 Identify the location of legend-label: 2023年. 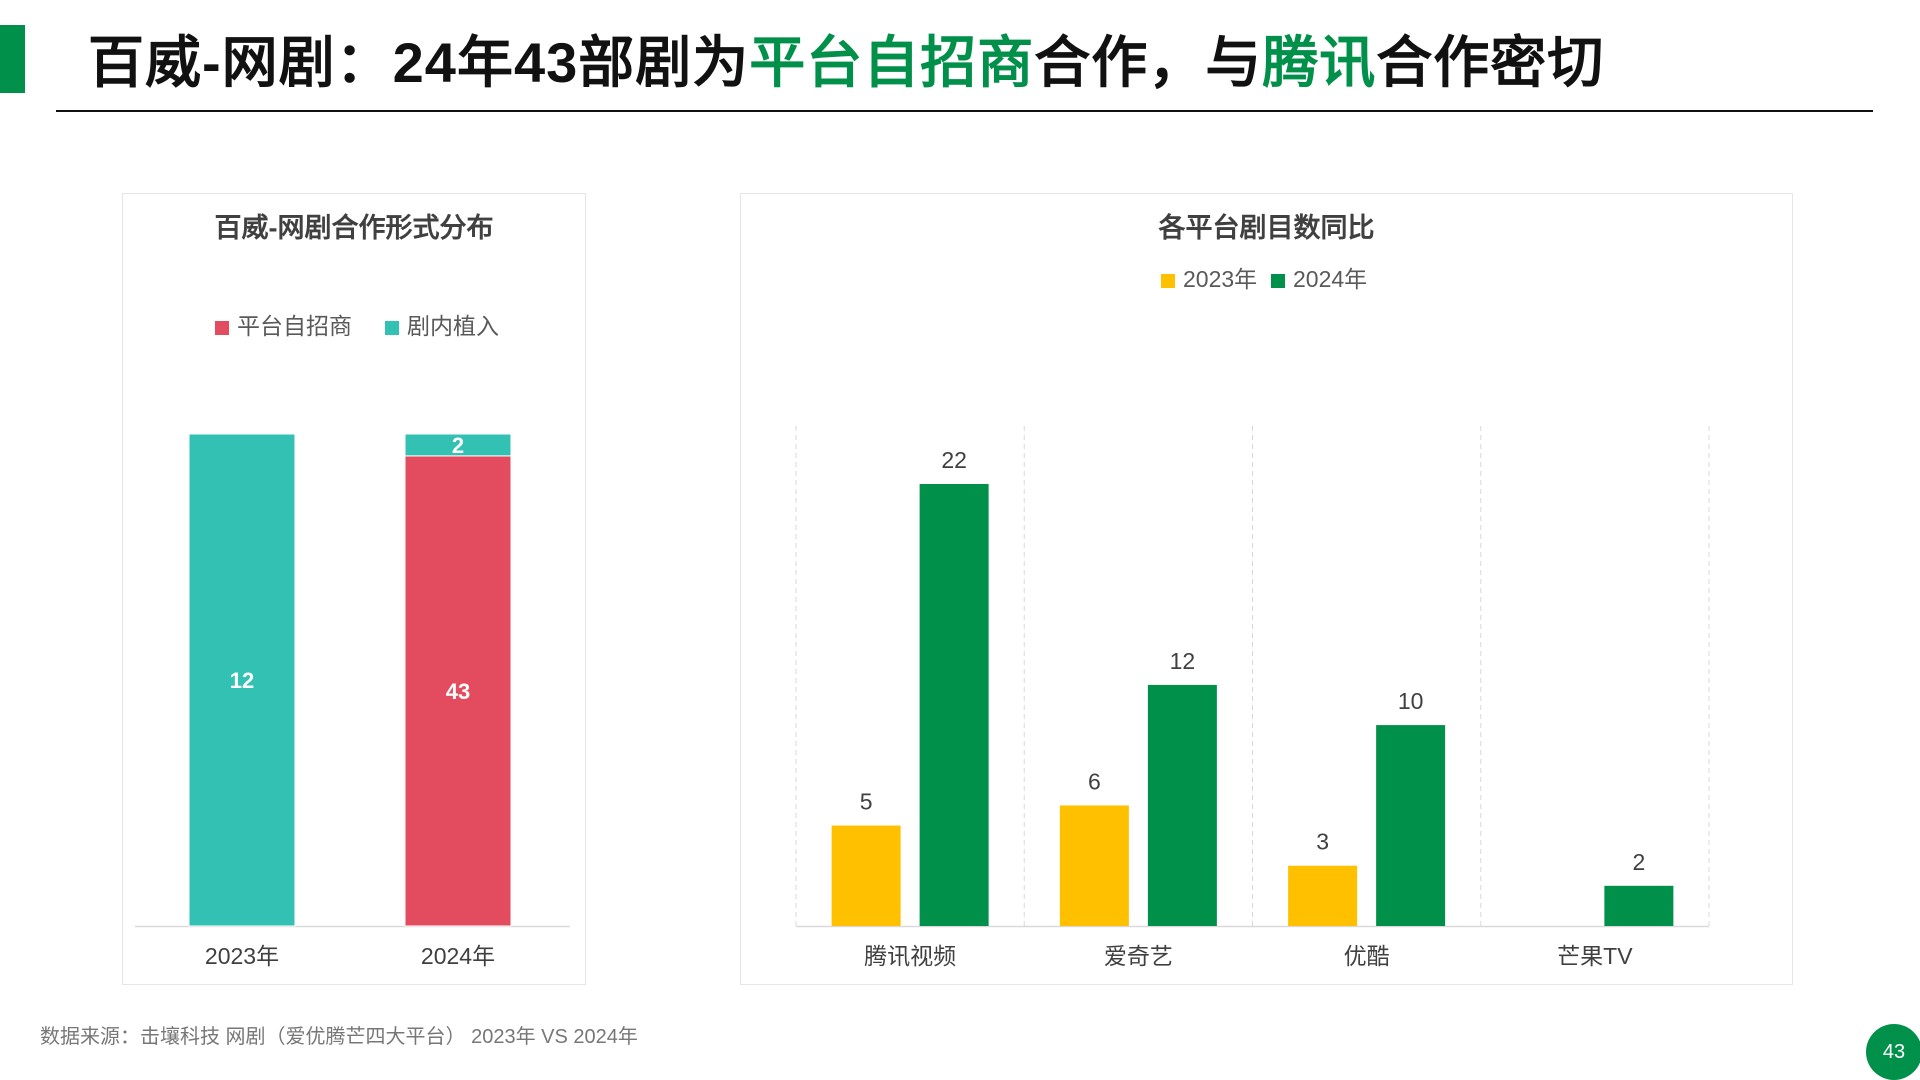
(1220, 279).